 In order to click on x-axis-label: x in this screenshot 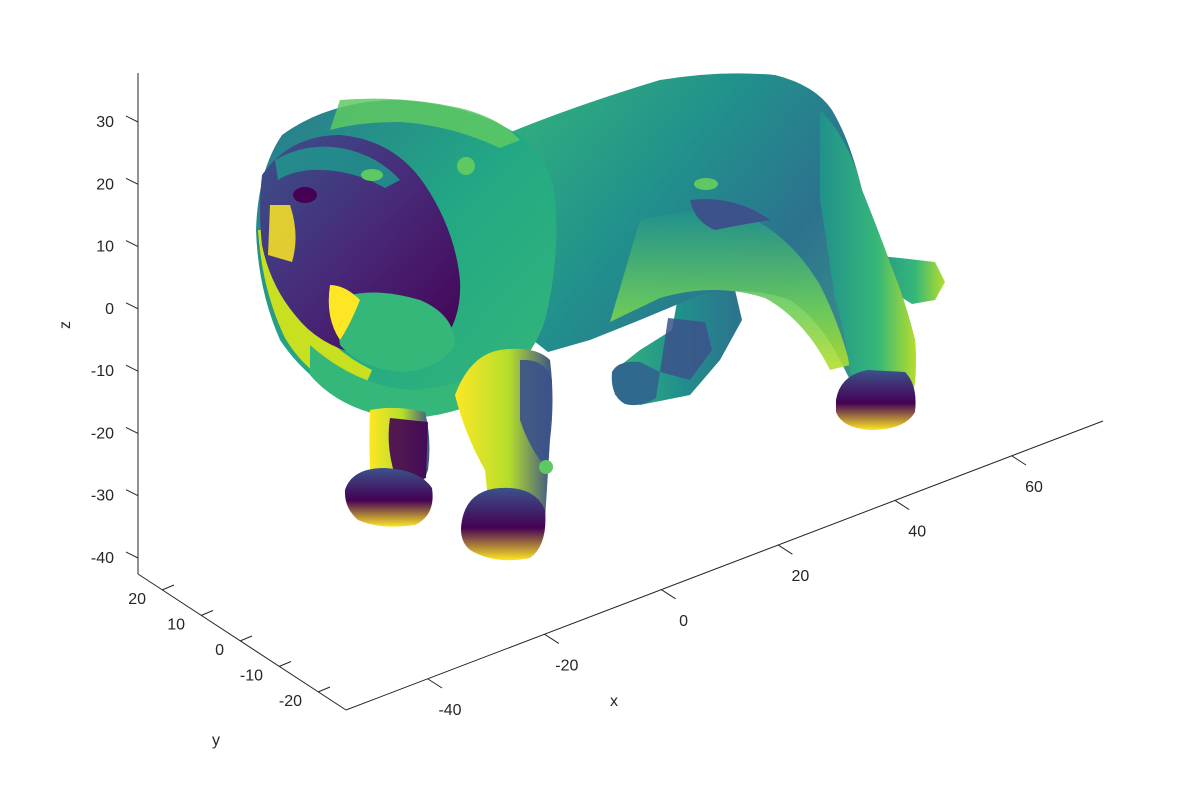, I will do `click(614, 701)`.